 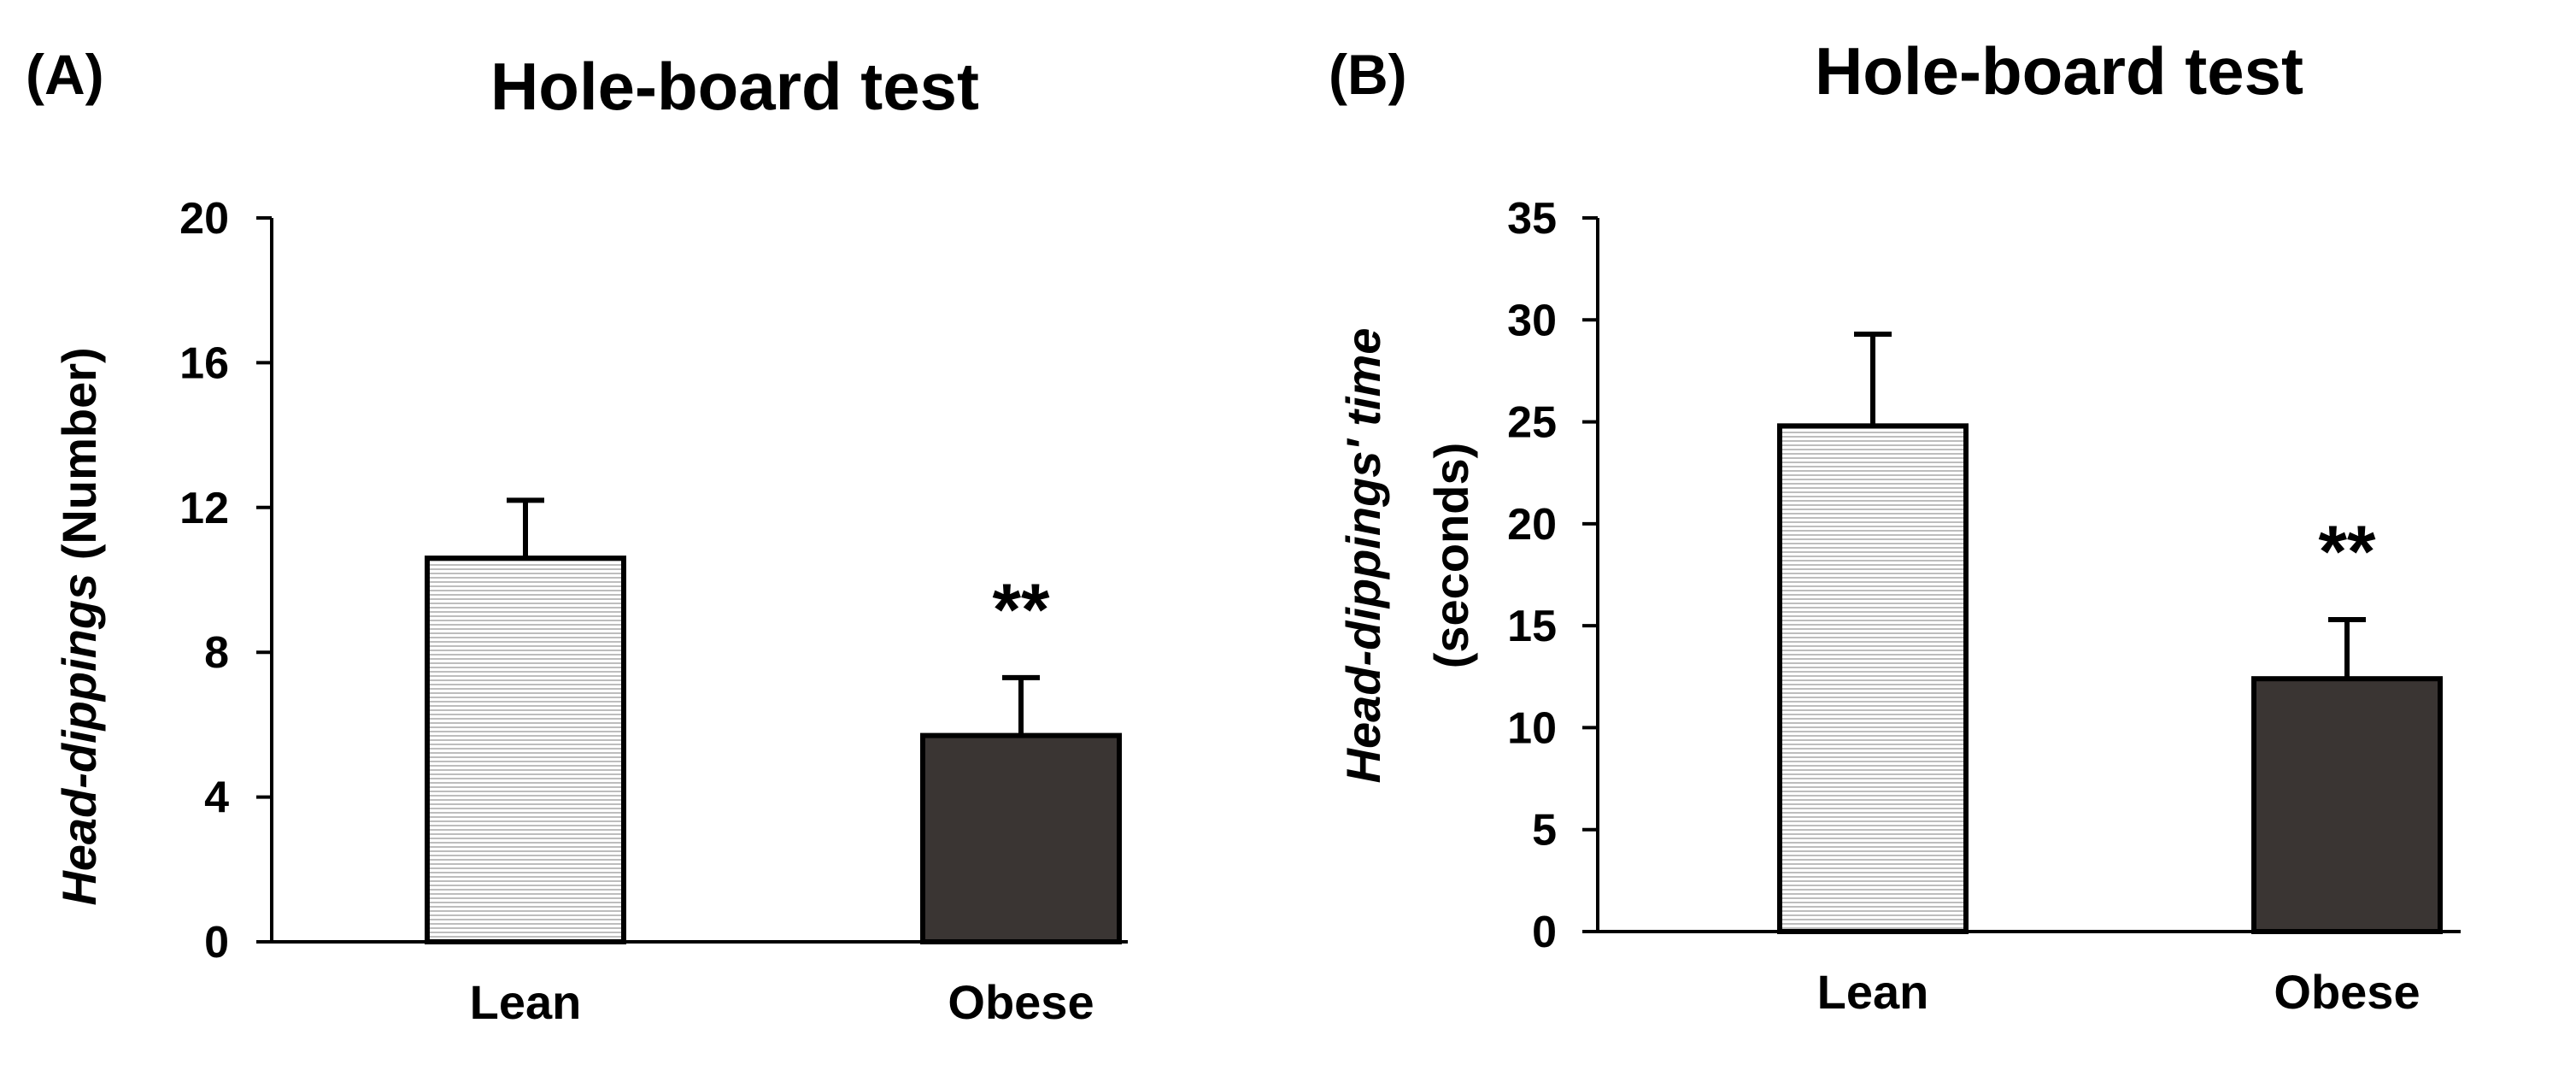 I want to click on y-axis-label-b-line2: (seconds), so click(x=1451, y=556).